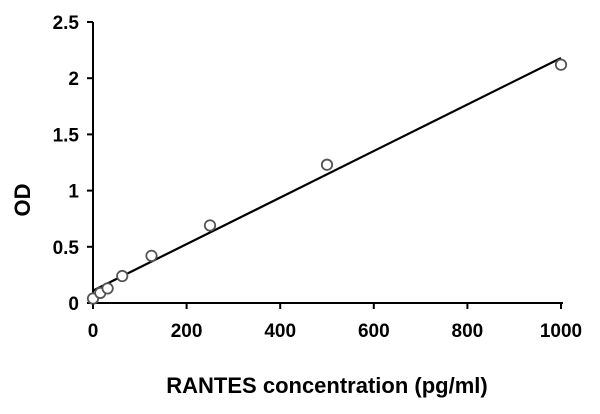 Image resolution: width=600 pixels, height=414 pixels. What do you see at coordinates (561, 331) in the screenshot?
I see `x-tick-label: 1000` at bounding box center [561, 331].